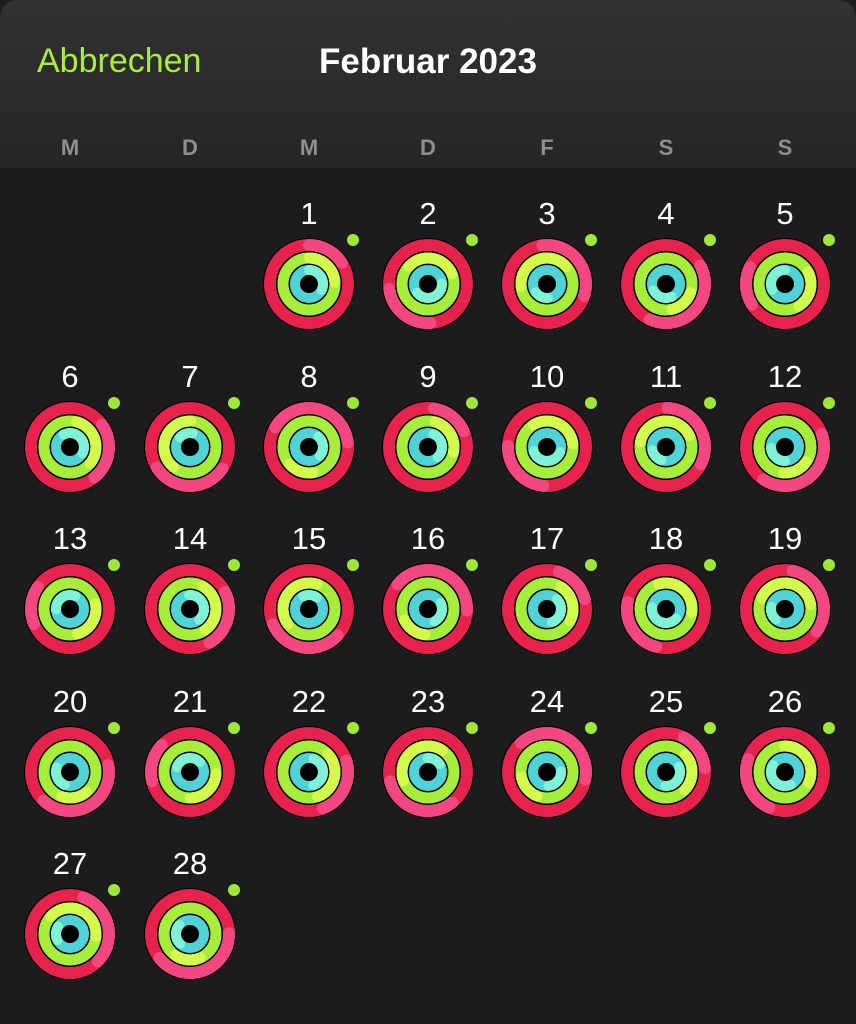  I want to click on calendar-day: 24, so click(547, 752).